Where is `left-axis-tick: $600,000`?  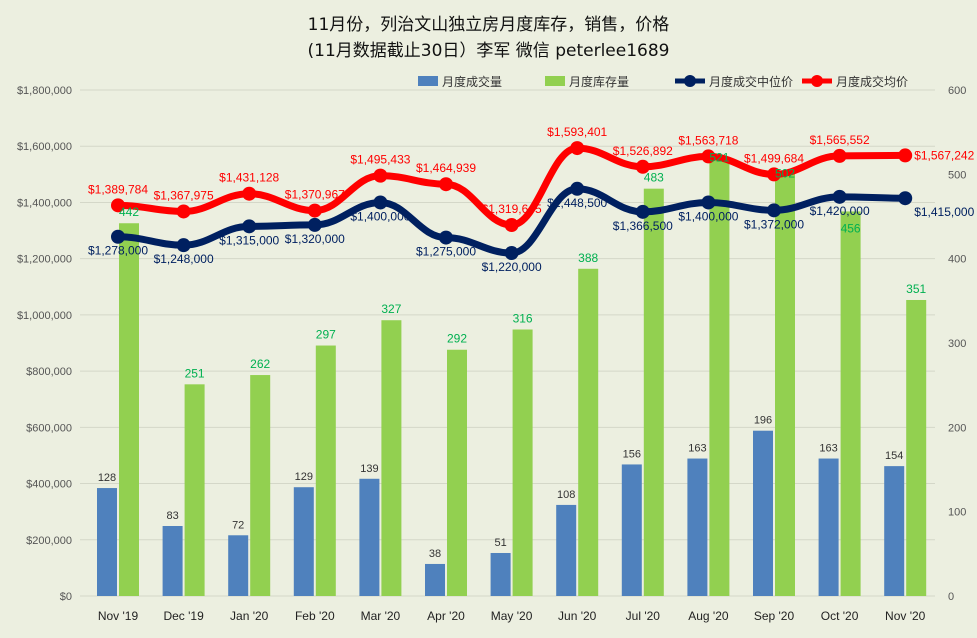 left-axis-tick: $600,000 is located at coordinates (49, 428).